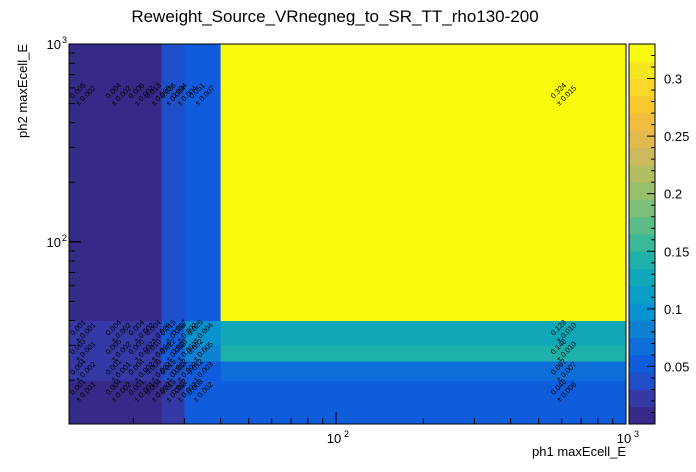 This screenshot has height=472, width=696. What do you see at coordinates (676, 251) in the screenshot?
I see `colorbar-tick-label: 0.15` at bounding box center [676, 251].